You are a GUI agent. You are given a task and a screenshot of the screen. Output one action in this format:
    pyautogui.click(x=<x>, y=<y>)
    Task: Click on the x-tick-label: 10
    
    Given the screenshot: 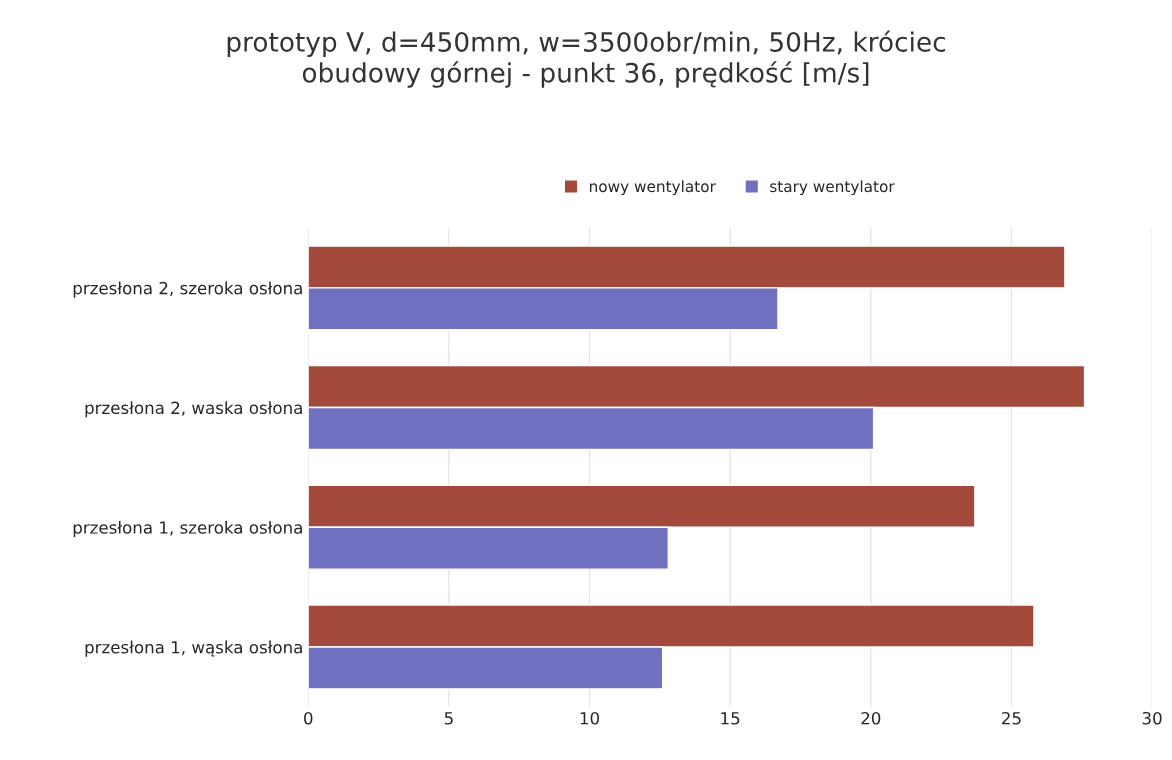 What is the action you would take?
    pyautogui.click(x=590, y=718)
    